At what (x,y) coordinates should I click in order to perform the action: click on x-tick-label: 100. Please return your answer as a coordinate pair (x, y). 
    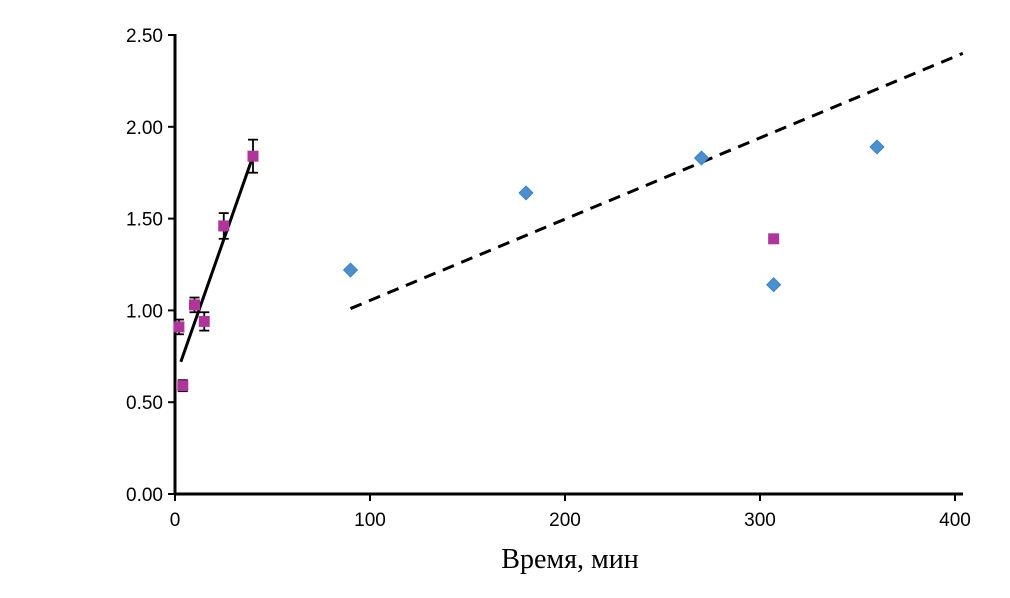
    Looking at the image, I should click on (370, 520).